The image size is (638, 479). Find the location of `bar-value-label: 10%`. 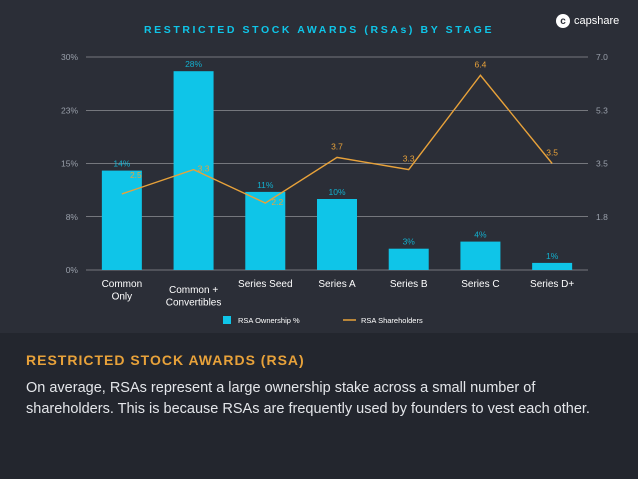

bar-value-label: 10% is located at coordinates (336, 192).